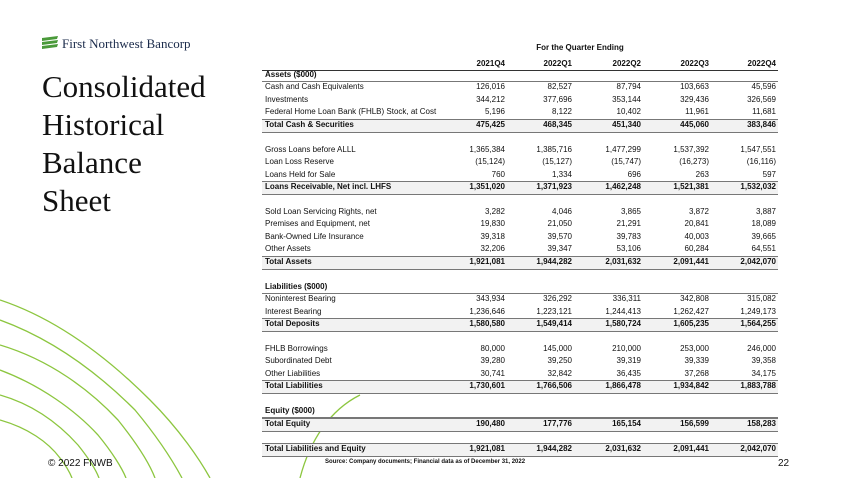  I want to click on row-label: Loan Loss Reserve, so click(299, 162).